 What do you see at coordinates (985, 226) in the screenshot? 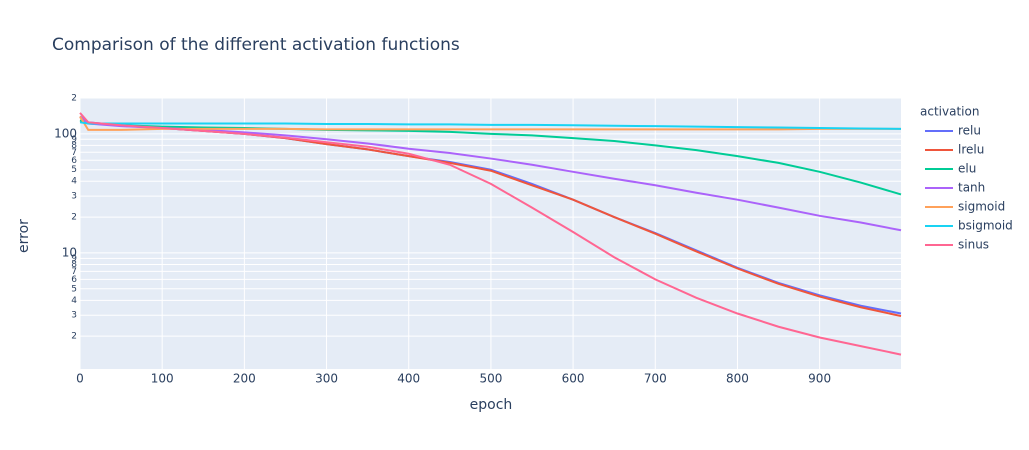
I see `legend-label: bsigmoid` at bounding box center [985, 226].